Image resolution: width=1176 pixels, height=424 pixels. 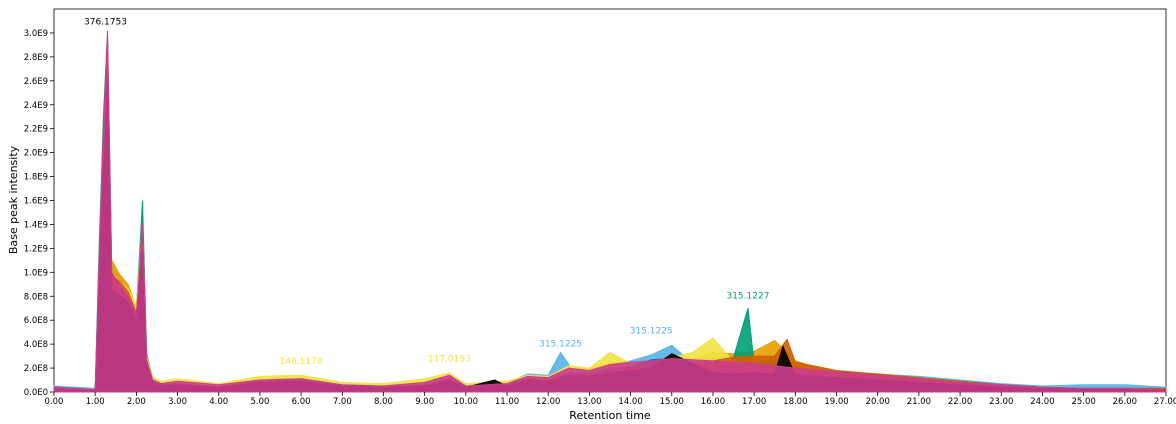 What do you see at coordinates (1001, 402) in the screenshot?
I see `x-tick-label: 23.00` at bounding box center [1001, 402].